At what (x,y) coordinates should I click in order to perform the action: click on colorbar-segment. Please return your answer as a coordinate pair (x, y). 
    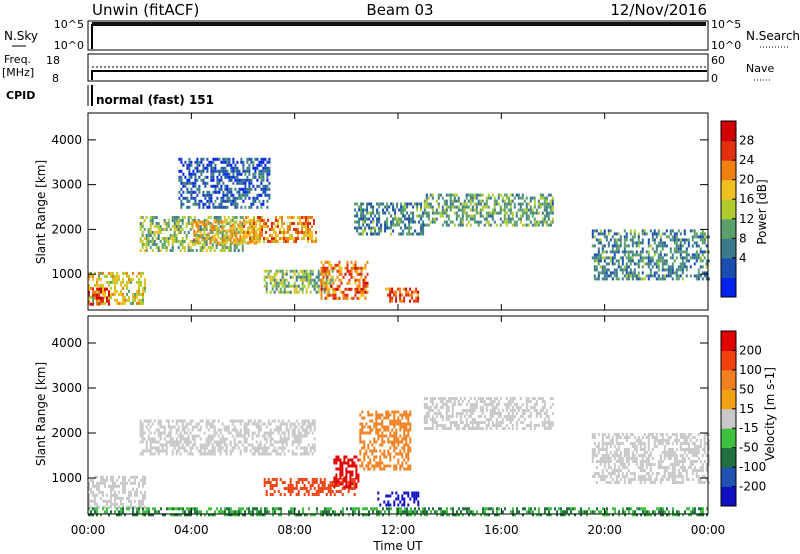
    Looking at the image, I should click on (728, 267).